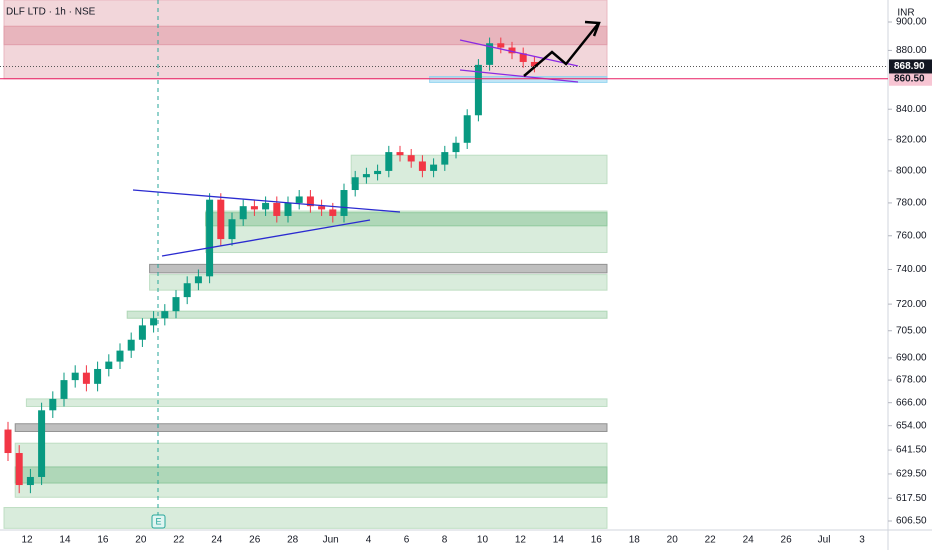 This screenshot has height=550, width=932. I want to click on currency: INR, so click(905, 13).